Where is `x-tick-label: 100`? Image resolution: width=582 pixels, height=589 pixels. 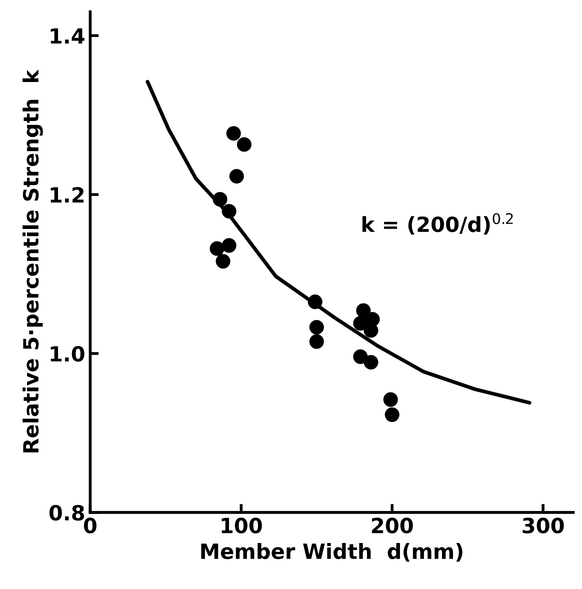 x-tick-label: 100 is located at coordinates (242, 526).